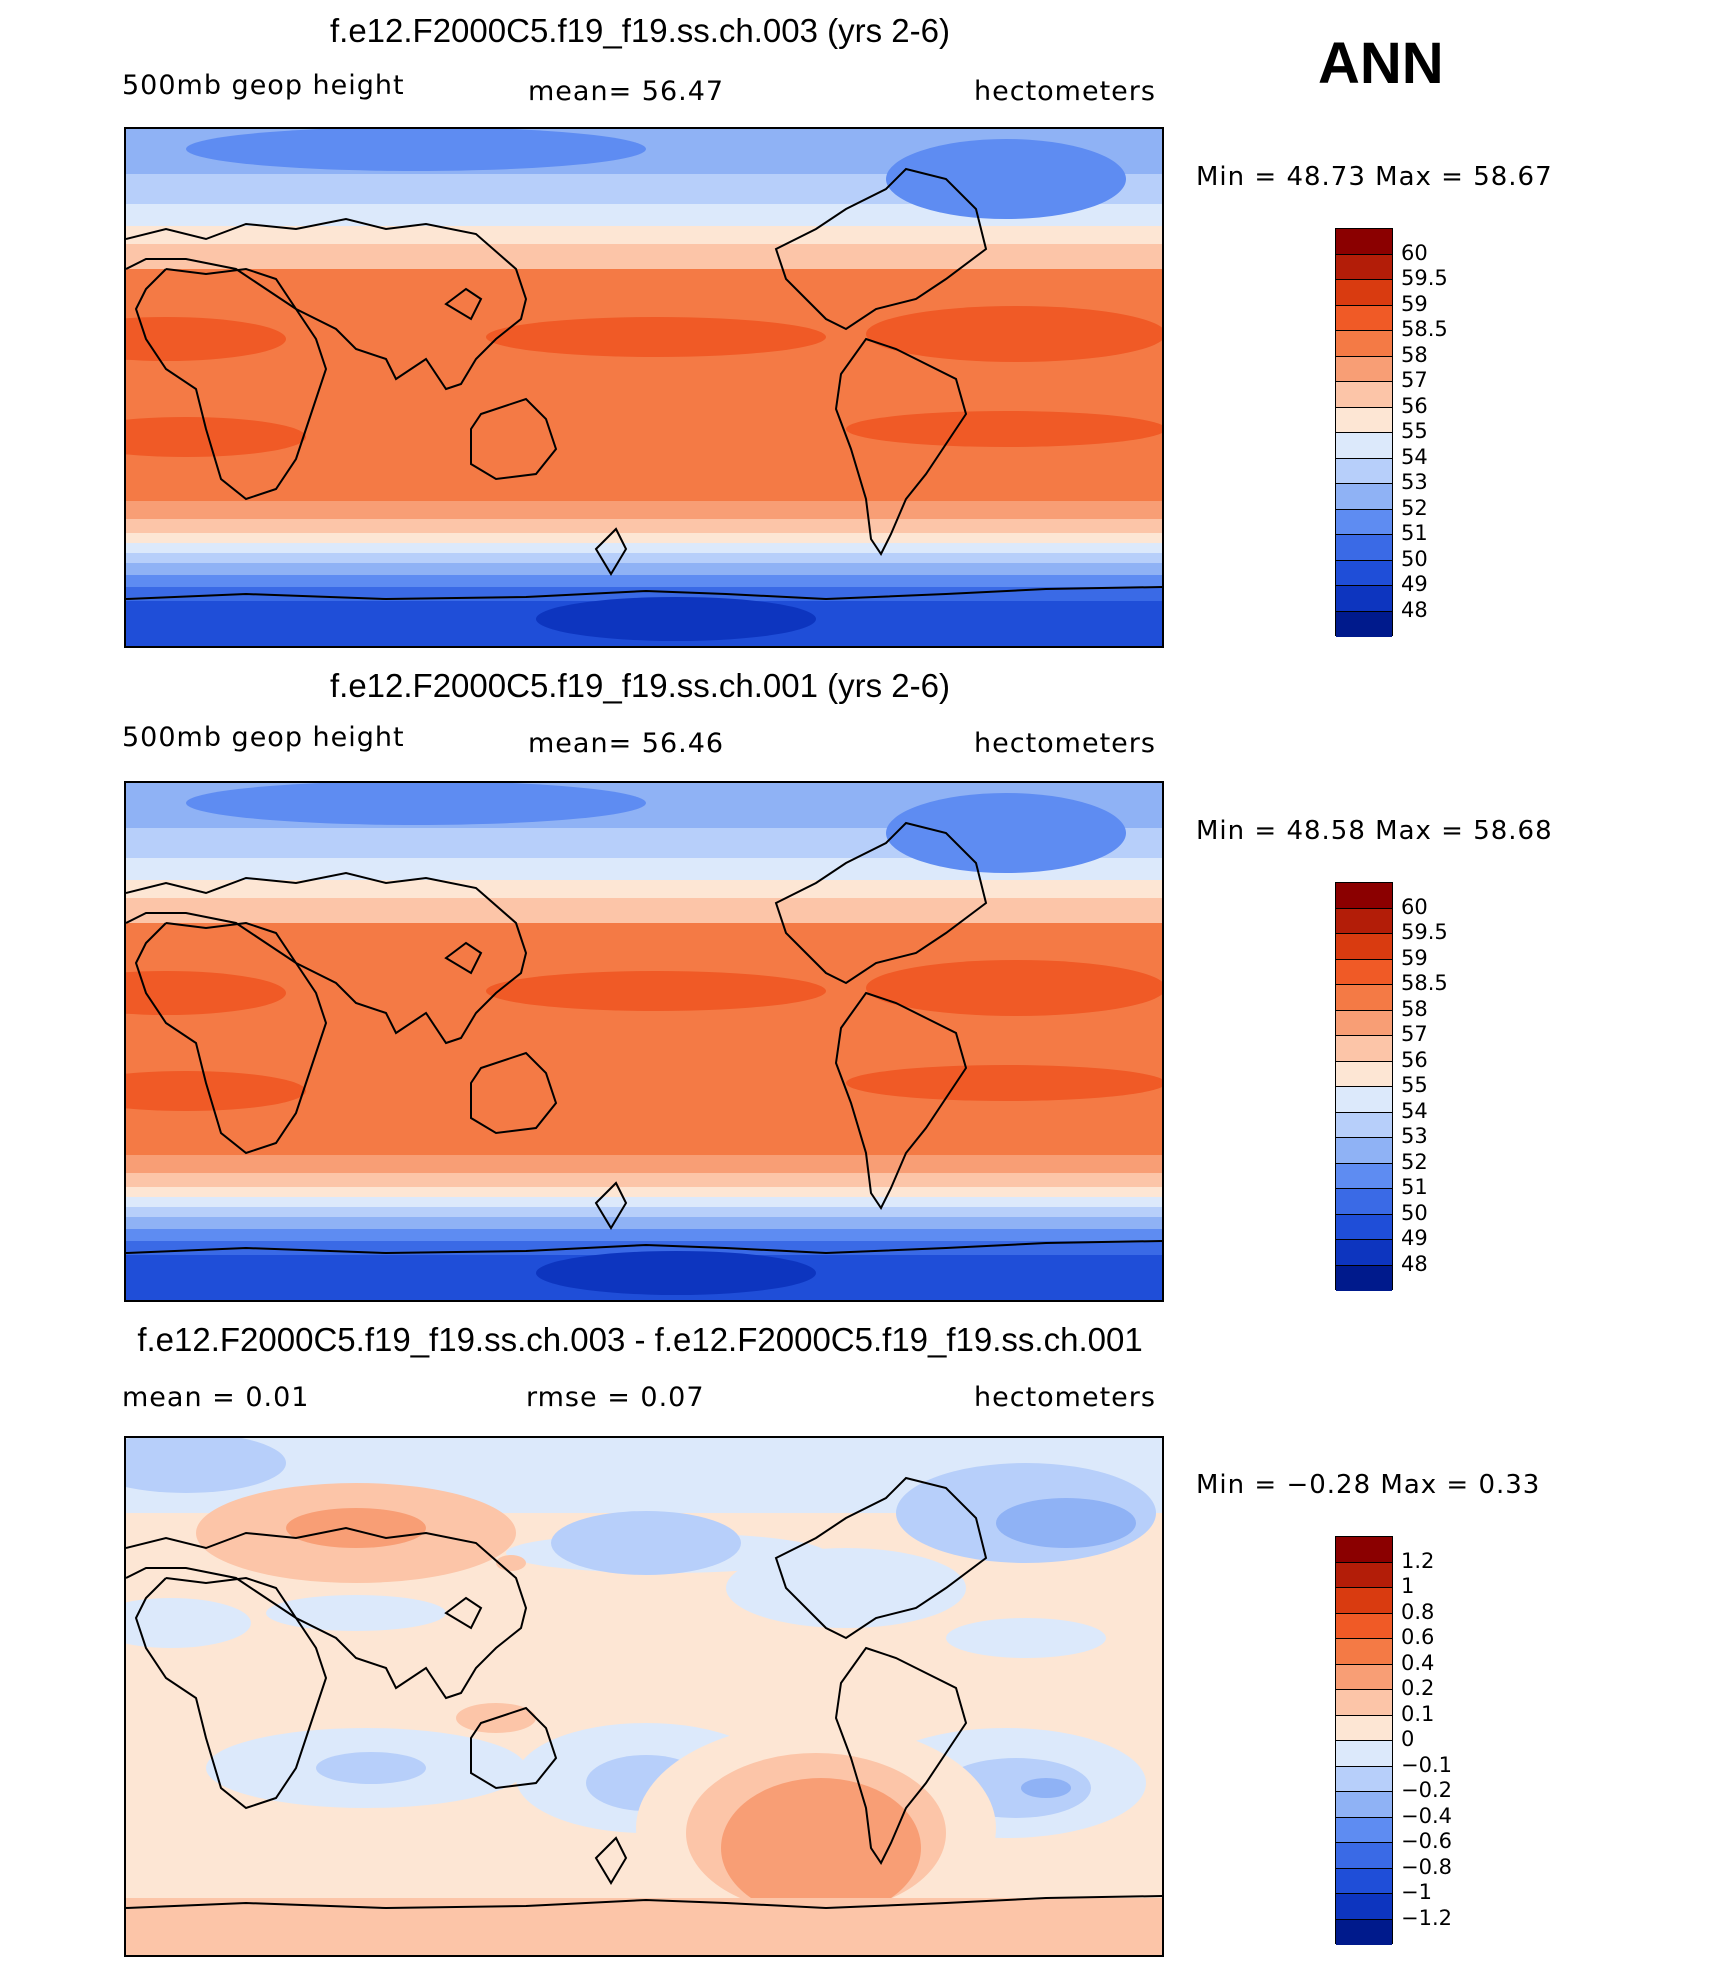 The height and width of the screenshot is (1963, 1710). What do you see at coordinates (1424, 329) in the screenshot?
I see `colorbar-tick-label: 58.5` at bounding box center [1424, 329].